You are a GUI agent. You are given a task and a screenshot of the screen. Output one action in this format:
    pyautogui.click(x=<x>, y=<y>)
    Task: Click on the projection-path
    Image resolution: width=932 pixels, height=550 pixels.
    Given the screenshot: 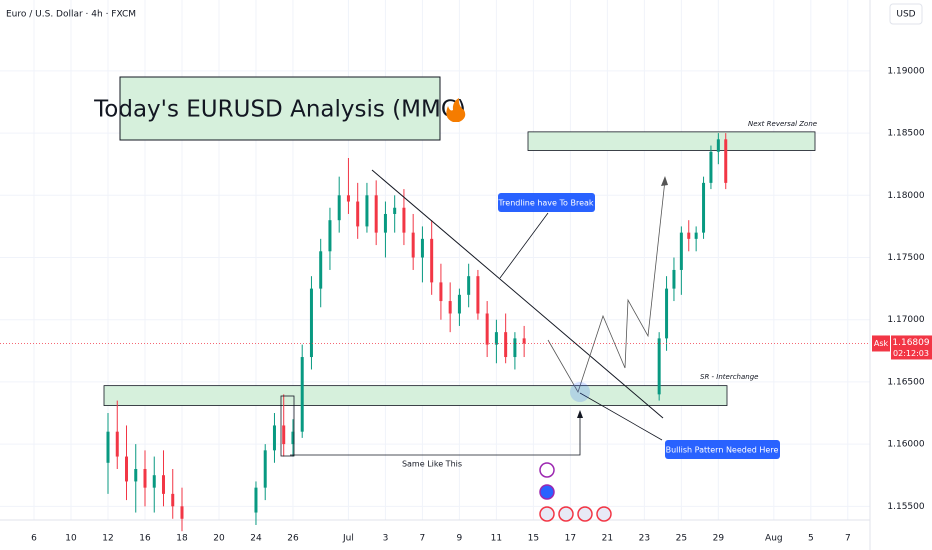 What is the action you would take?
    pyautogui.click(x=606, y=286)
    